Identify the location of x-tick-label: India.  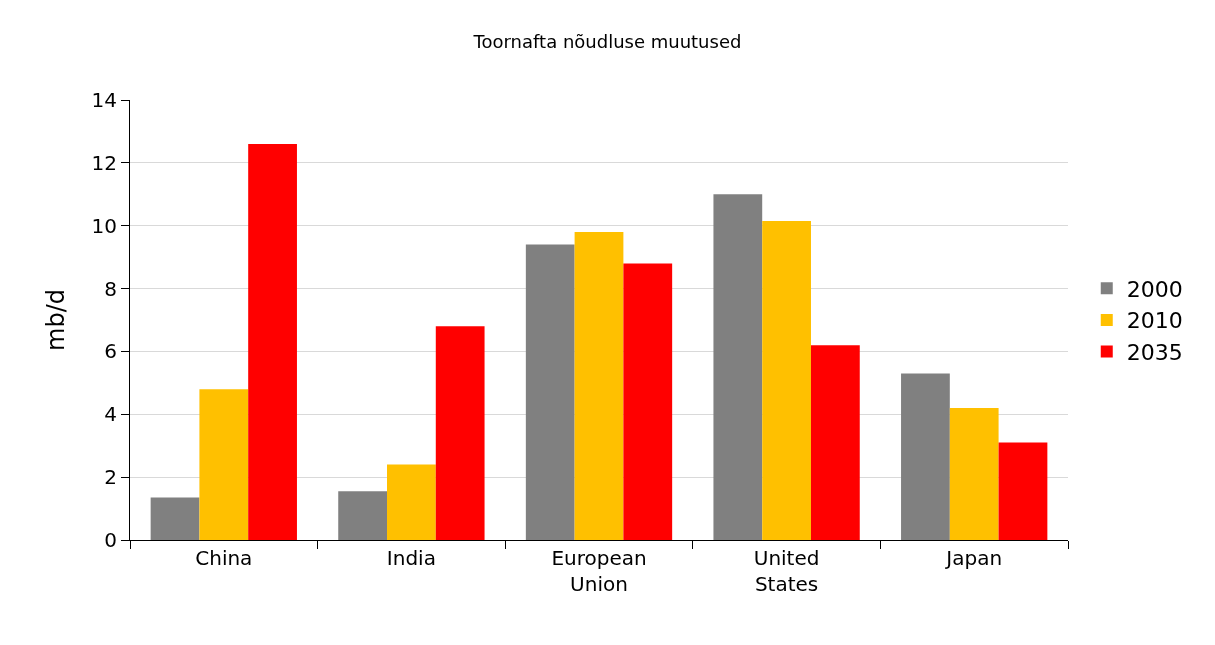
(411, 558).